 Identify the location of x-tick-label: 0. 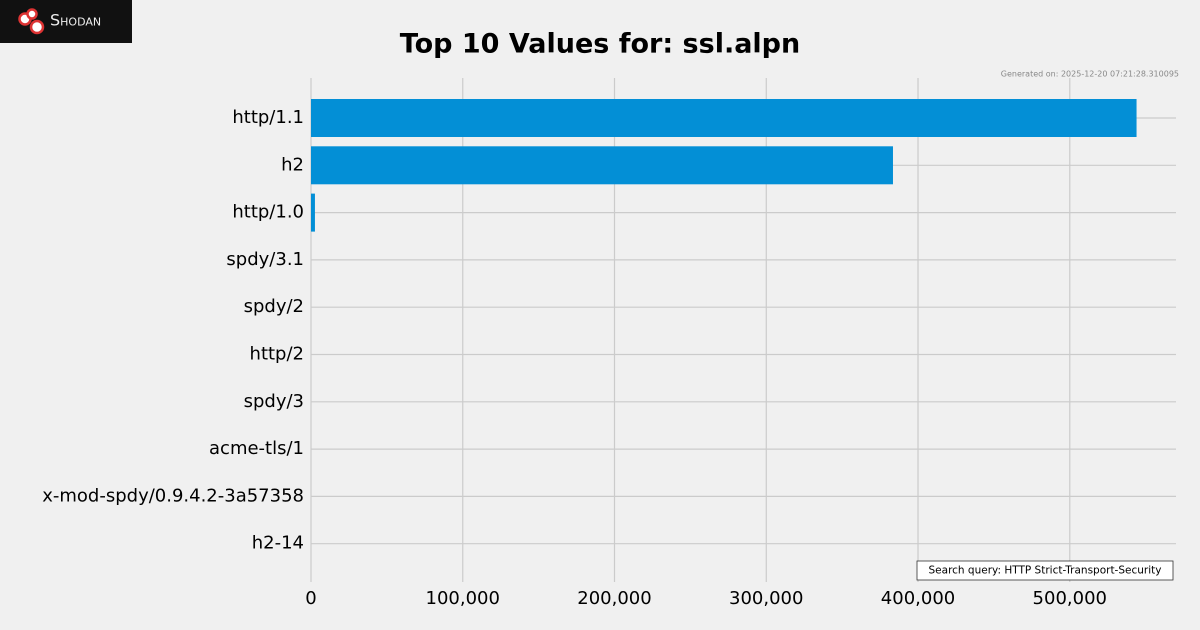
(310, 598).